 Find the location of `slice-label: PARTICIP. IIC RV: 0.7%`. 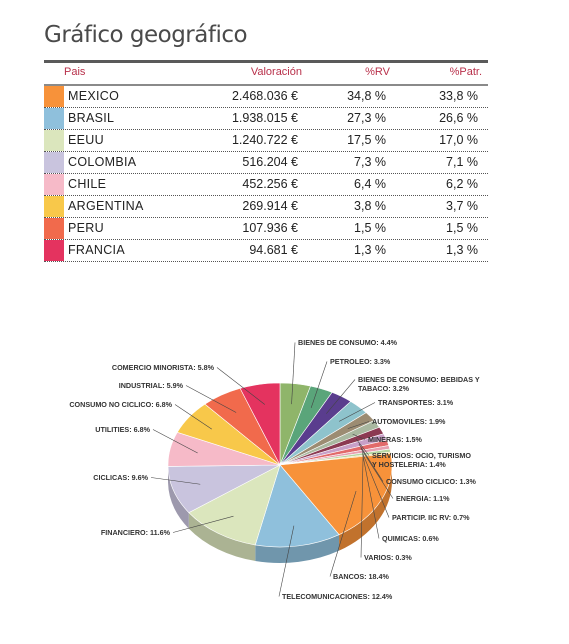

slice-label: PARTICIP. IIC RV: 0.7% is located at coordinates (431, 517).